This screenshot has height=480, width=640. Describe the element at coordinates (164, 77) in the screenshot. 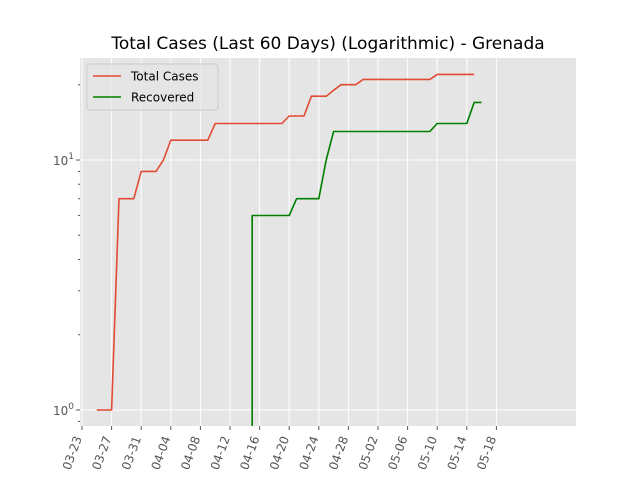

I see `legend-label: Total Cases` at that location.